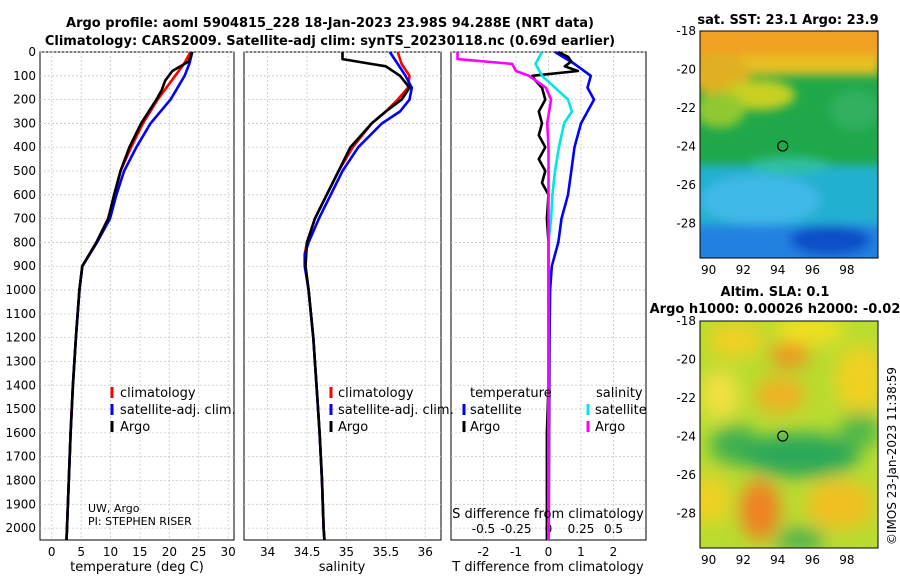  What do you see at coordinates (346, 552) in the screenshot?
I see `x-tick-label: 35` at bounding box center [346, 552].